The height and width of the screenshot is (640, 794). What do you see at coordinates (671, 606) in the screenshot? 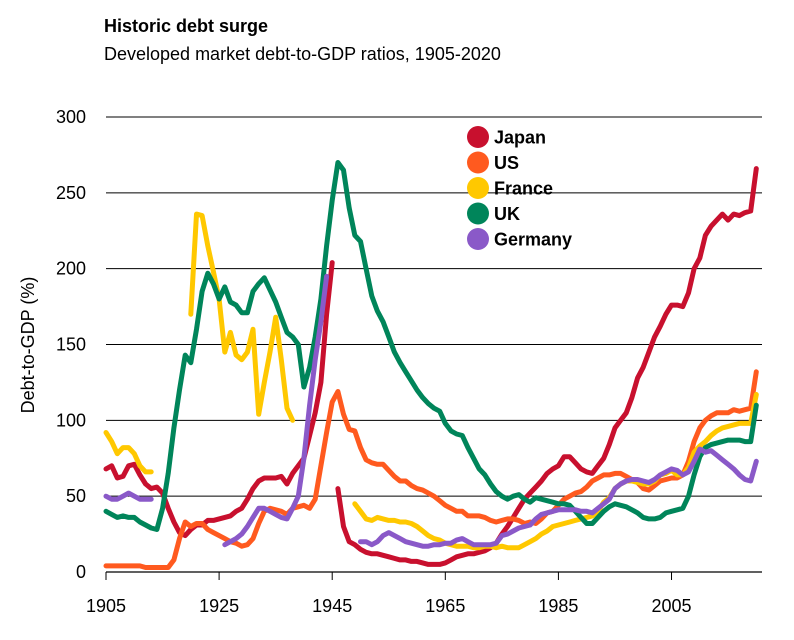
I see `x-tick-label: 2005` at bounding box center [671, 606].